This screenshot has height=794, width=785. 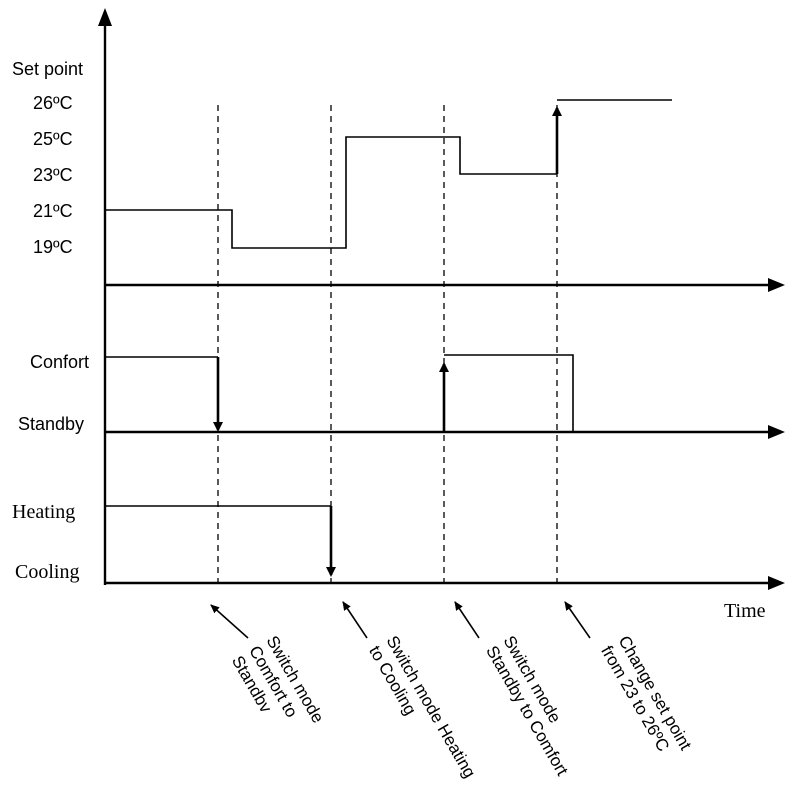 What do you see at coordinates (53, 139) in the screenshot?
I see `setpoint-level-25: 25ºC` at bounding box center [53, 139].